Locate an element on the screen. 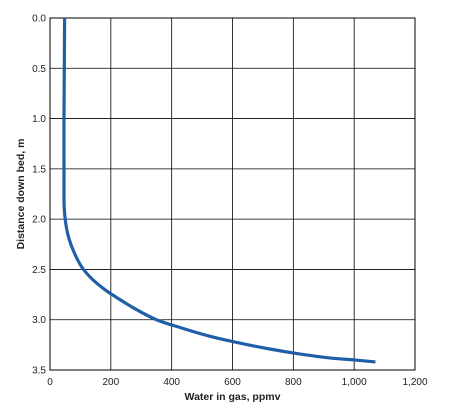 This screenshot has width=453, height=417. x-tick-label: 1,200 is located at coordinates (414, 382).